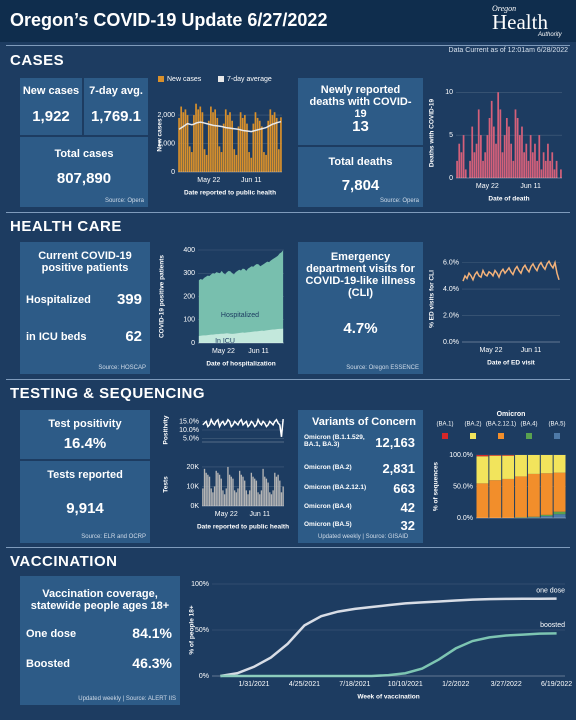 This screenshot has height=720, width=576. Describe the element at coordinates (249, 79) in the screenshot. I see `legend-label: 7-day average` at that location.